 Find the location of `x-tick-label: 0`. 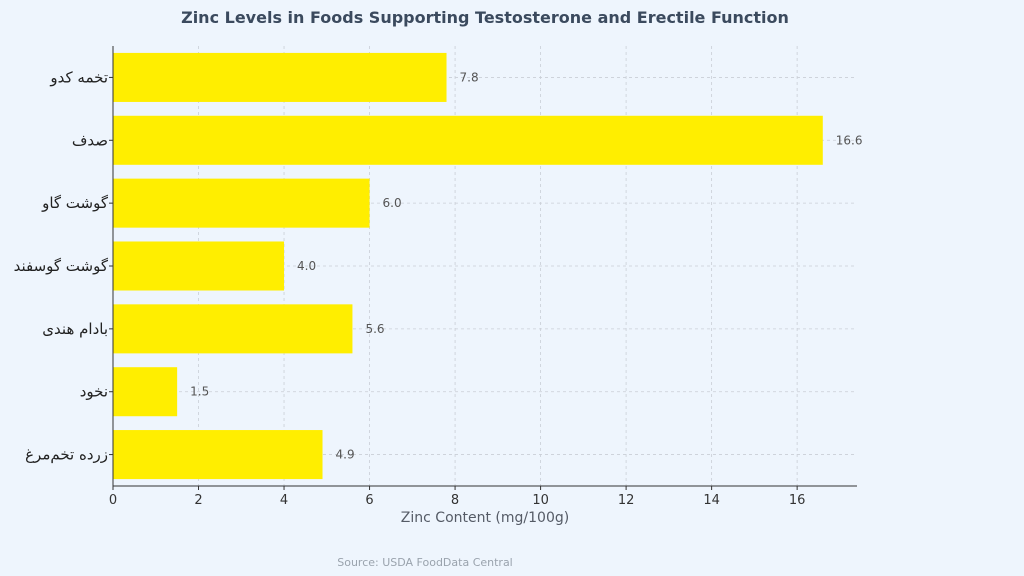

x-tick-label: 0 is located at coordinates (113, 500).